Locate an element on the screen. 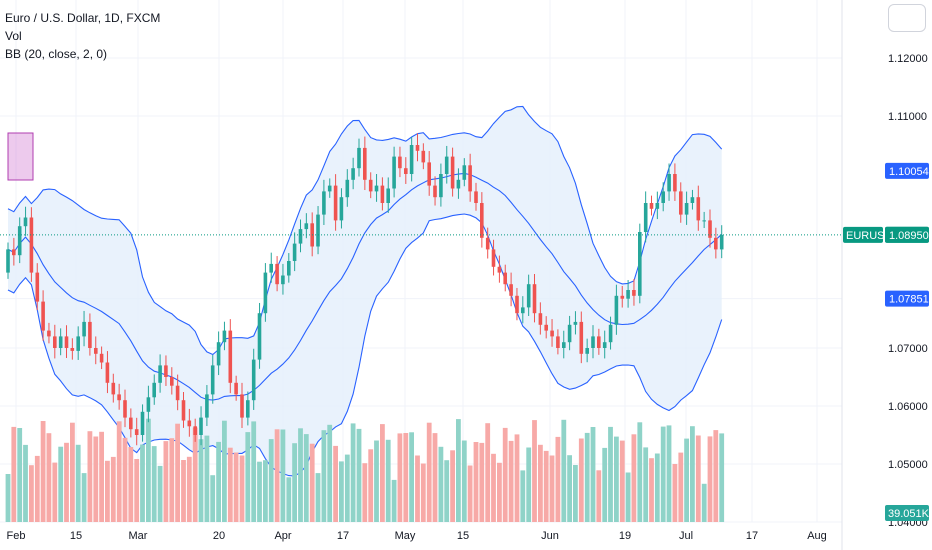  volume-bars is located at coordinates (365, 470).